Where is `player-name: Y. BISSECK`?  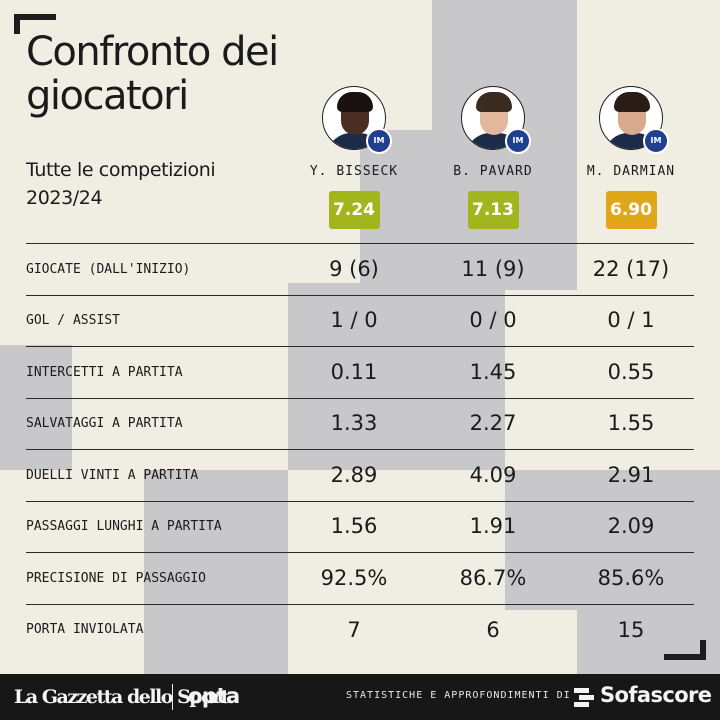
player-name: Y. BISSECK is located at coordinates (354, 171).